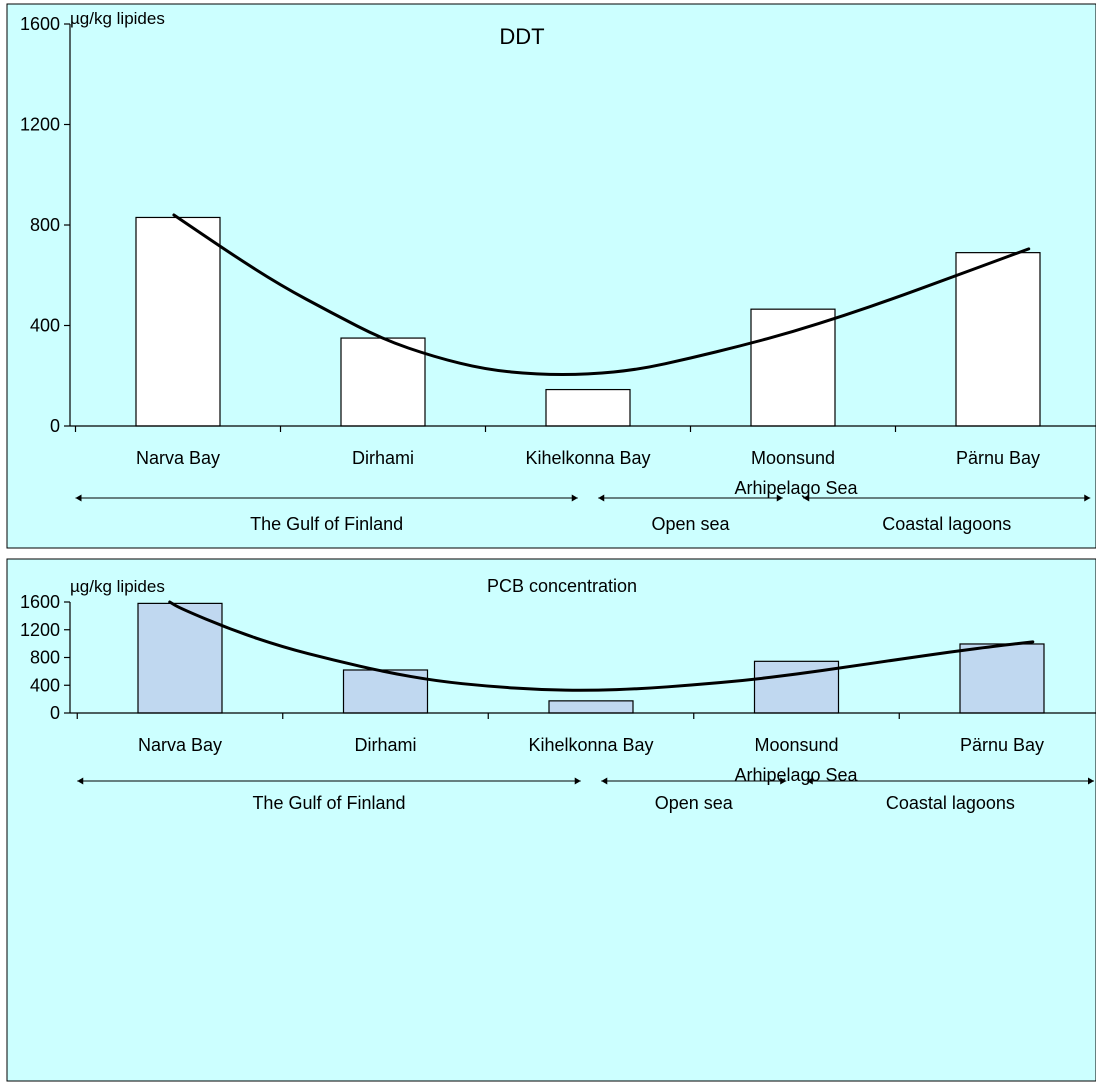 This screenshot has height=1083, width=1096. I want to click on pcb-y-tick-labels: 0 400 800 1200 1600, so click(40, 657).